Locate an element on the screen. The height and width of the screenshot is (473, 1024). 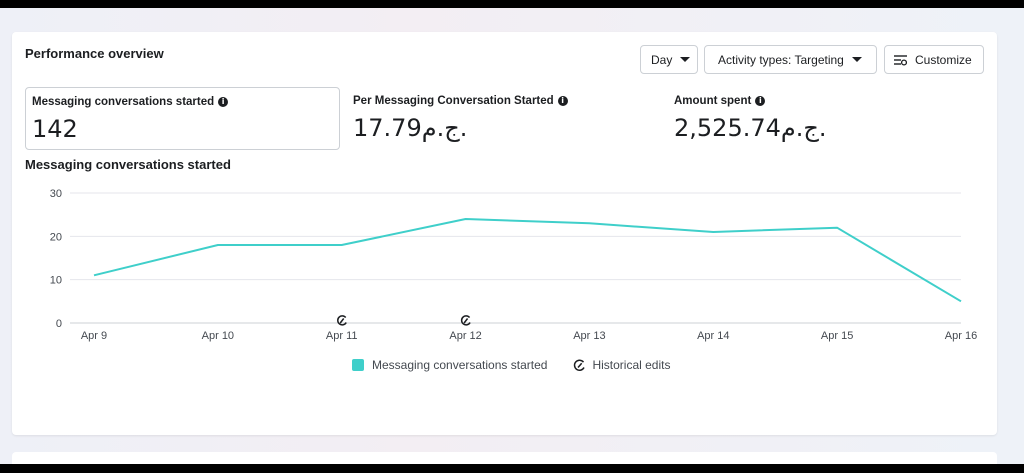
x-tick-label: Apr 14 is located at coordinates (713, 336).